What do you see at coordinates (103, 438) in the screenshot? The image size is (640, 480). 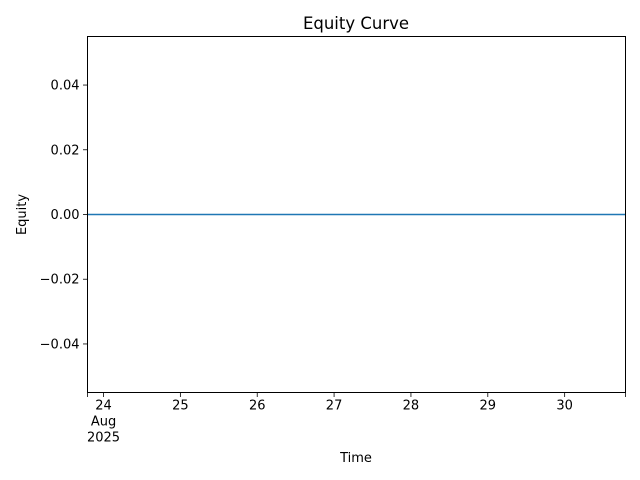 I see `x-tick-sublabel: 2025` at bounding box center [103, 438].